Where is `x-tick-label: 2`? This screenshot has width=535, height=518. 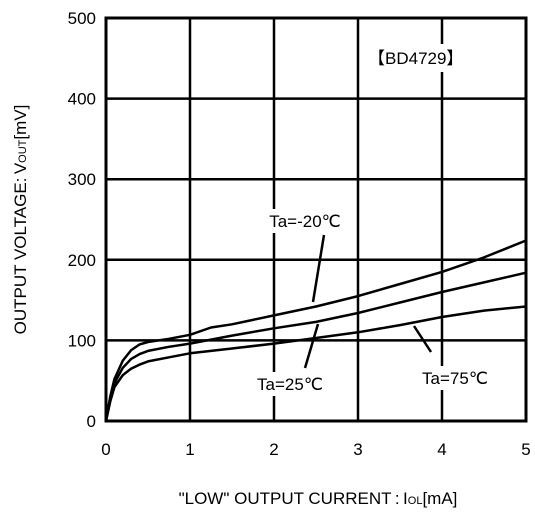 x-tick-label: 2 is located at coordinates (273, 449).